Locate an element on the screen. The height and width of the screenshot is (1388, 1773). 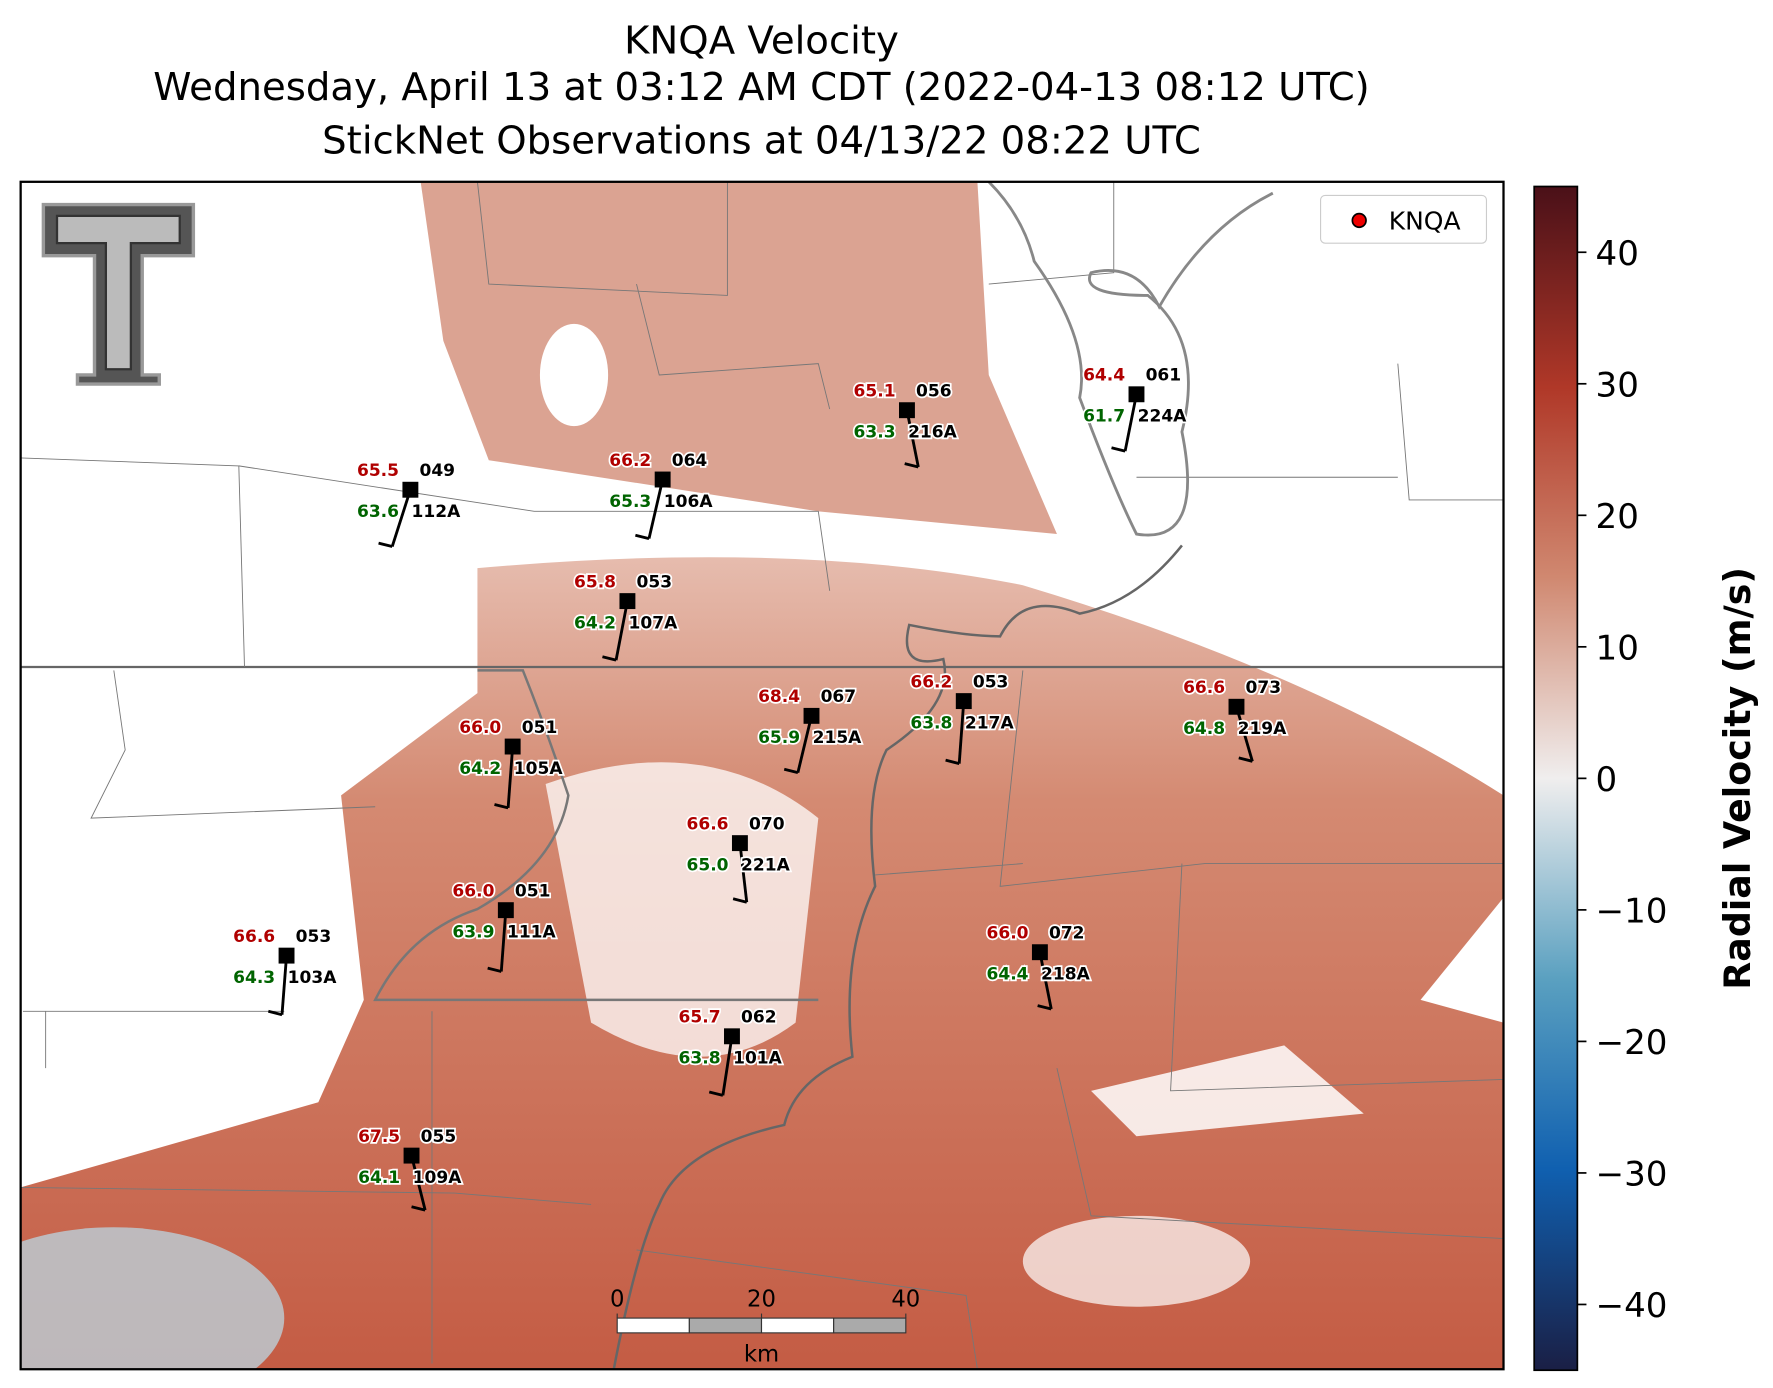
station-code: 056 is located at coordinates (934, 392).